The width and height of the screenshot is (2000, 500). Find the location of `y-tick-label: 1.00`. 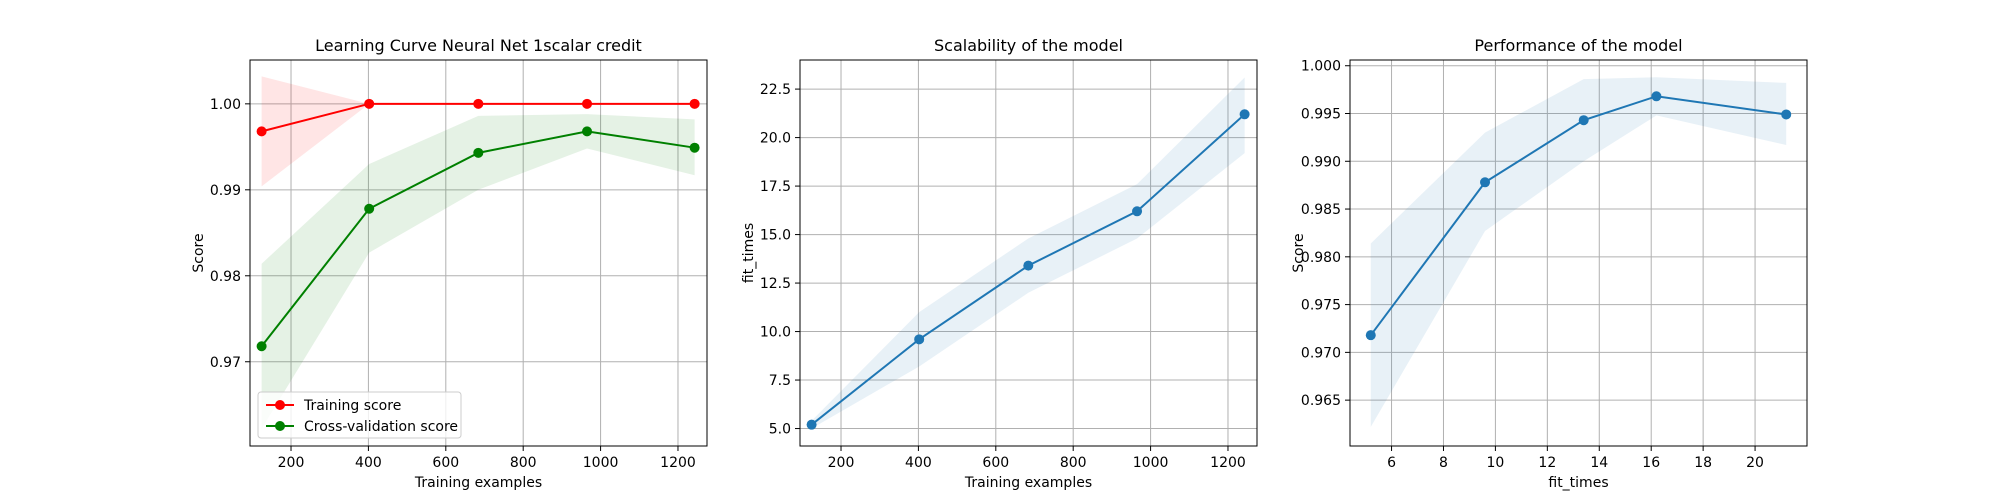

y-tick-label: 1.00 is located at coordinates (225, 105).